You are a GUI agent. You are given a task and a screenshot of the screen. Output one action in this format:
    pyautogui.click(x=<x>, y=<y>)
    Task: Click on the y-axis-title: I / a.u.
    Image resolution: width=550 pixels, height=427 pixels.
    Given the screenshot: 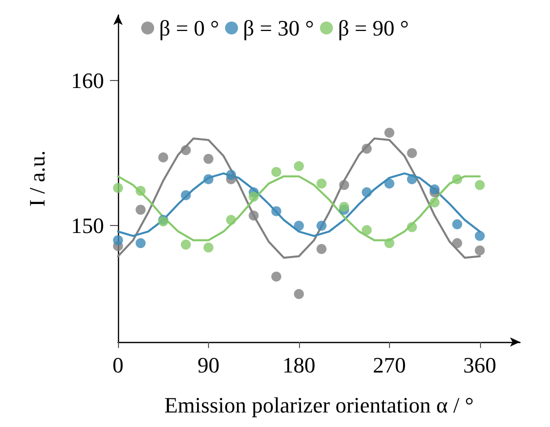 What is the action you would take?
    pyautogui.click(x=37, y=178)
    